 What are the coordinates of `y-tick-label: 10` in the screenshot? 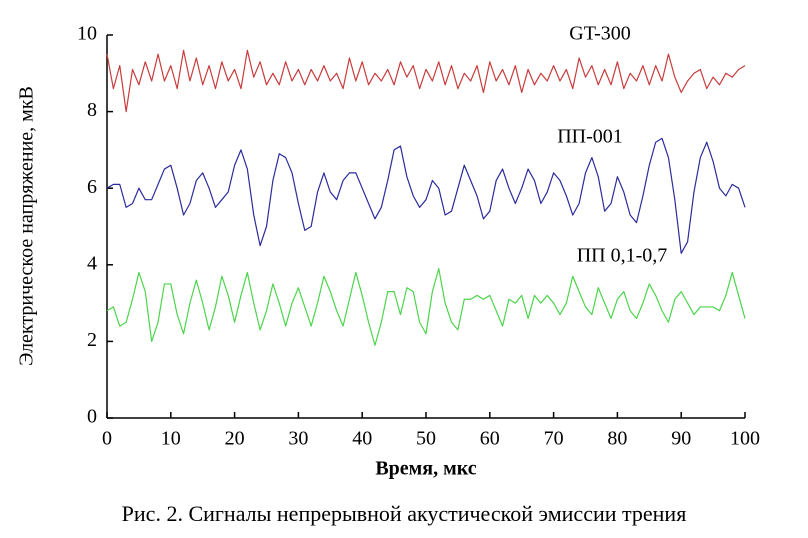 It's located at (87, 34).